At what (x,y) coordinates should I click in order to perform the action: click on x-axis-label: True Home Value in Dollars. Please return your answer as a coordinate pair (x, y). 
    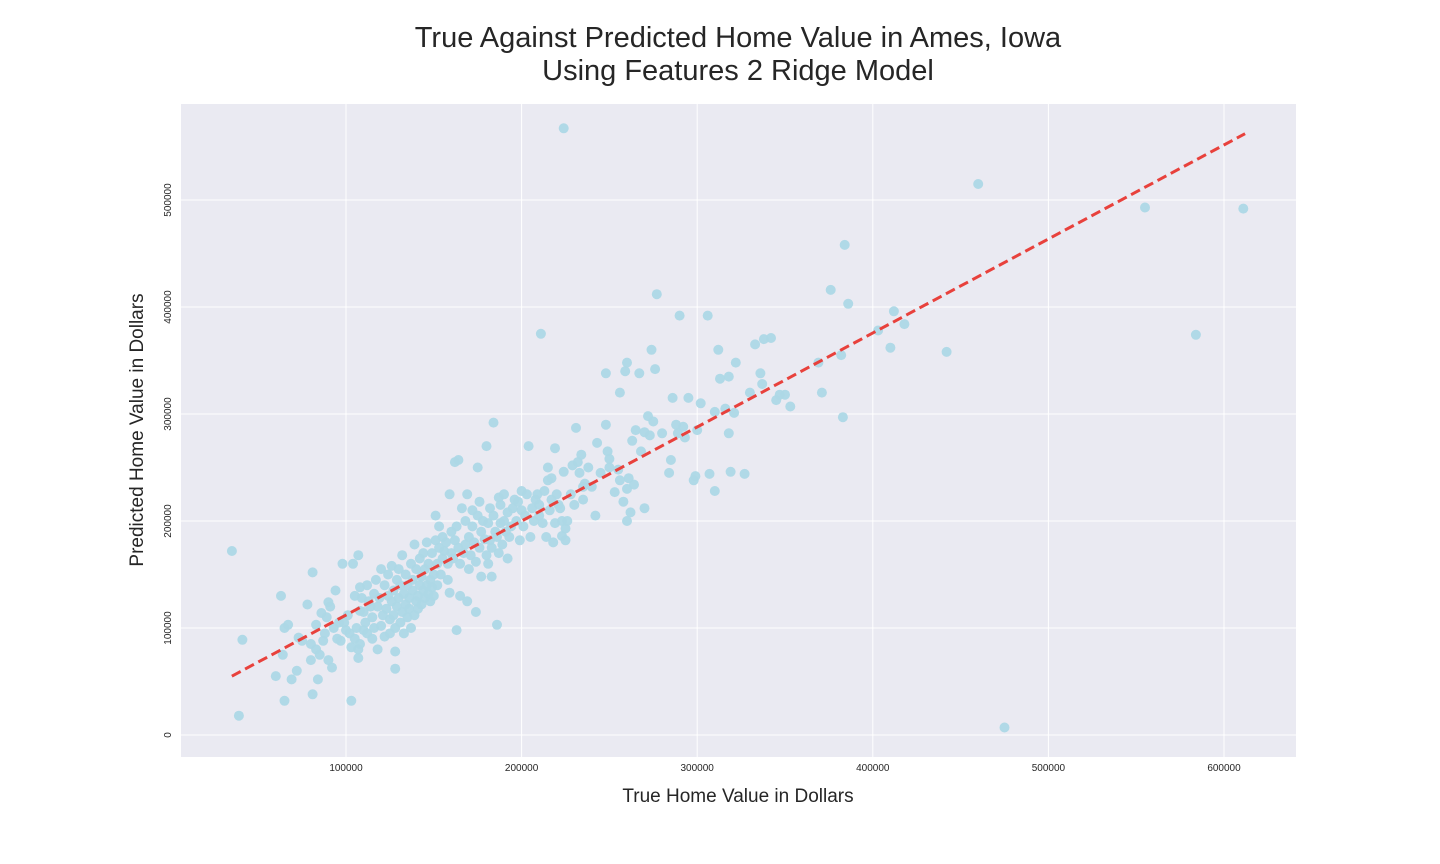
    Looking at the image, I should click on (737, 796).